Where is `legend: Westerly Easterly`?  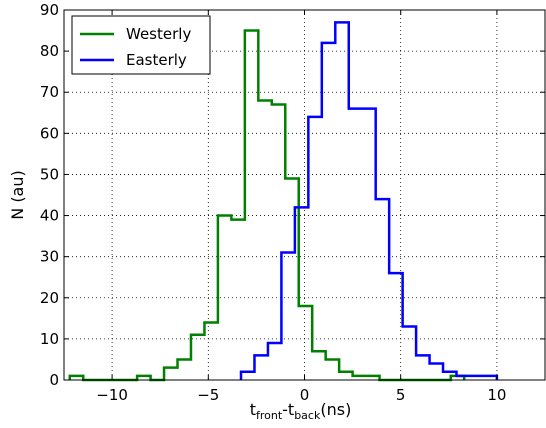
legend: Westerly Easterly is located at coordinates (141, 45).